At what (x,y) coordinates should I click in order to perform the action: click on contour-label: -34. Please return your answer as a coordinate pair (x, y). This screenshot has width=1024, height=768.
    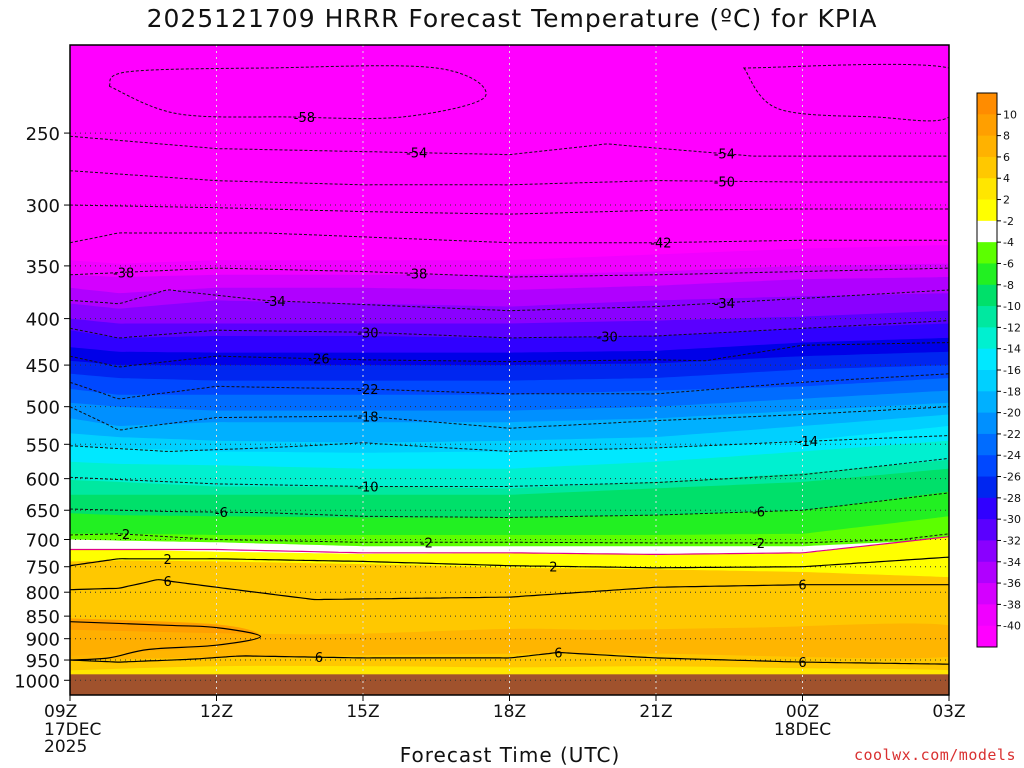
    Looking at the image, I should click on (274, 302).